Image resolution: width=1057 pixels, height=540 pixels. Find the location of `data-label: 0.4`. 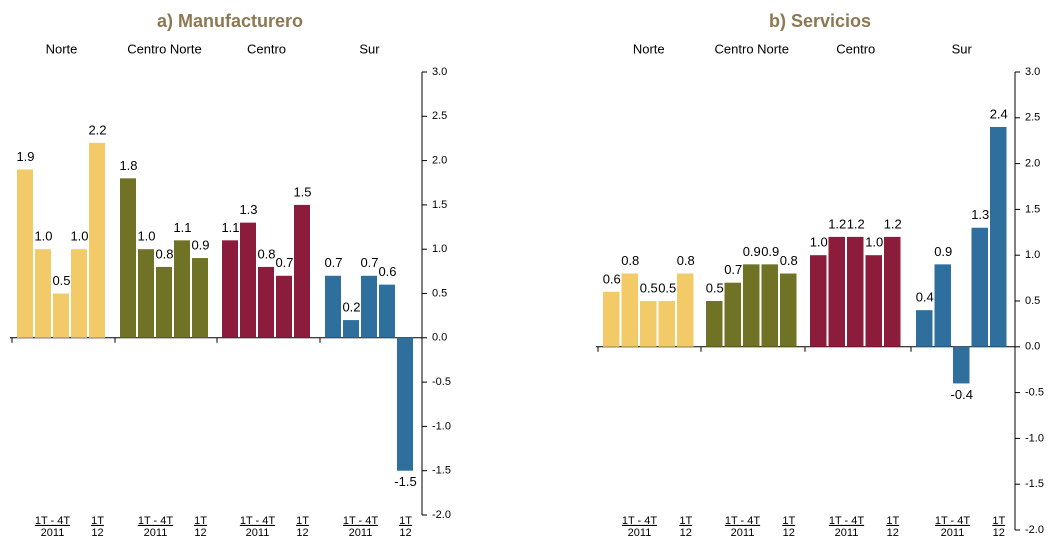

data-label: 0.4 is located at coordinates (925, 297).